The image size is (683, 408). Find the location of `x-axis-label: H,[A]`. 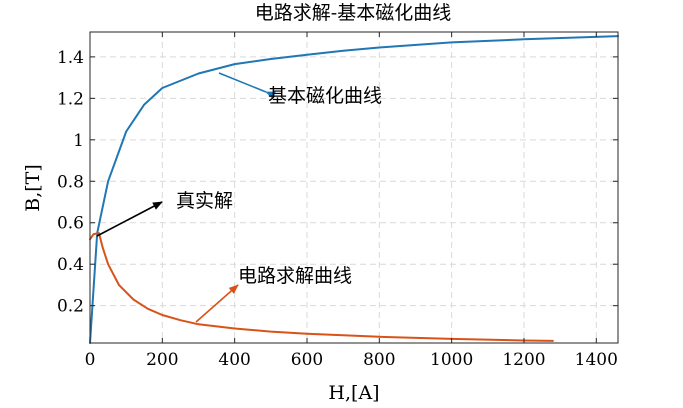

x-axis-label: H,[A] is located at coordinates (353, 393).